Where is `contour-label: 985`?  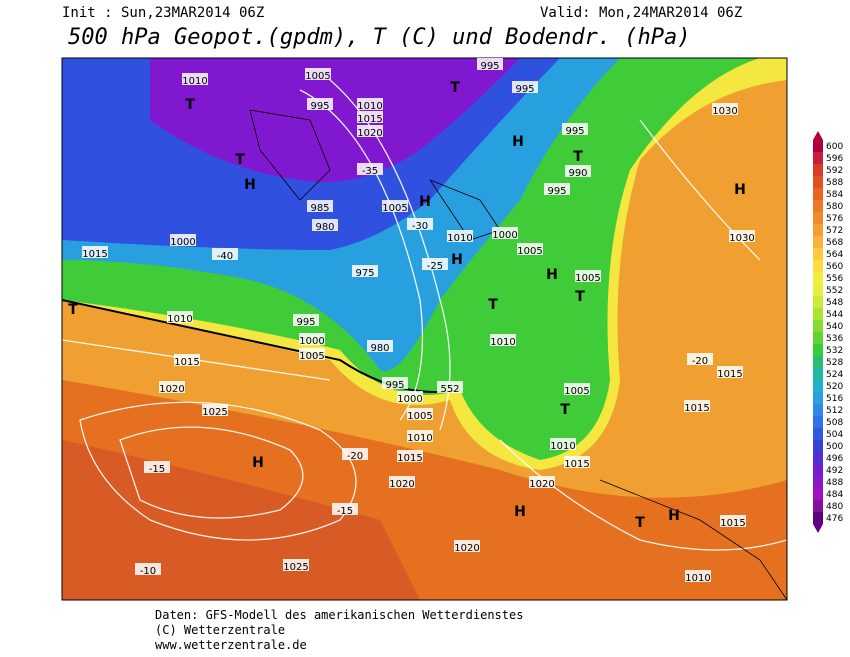 contour-label: 985 is located at coordinates (319, 208).